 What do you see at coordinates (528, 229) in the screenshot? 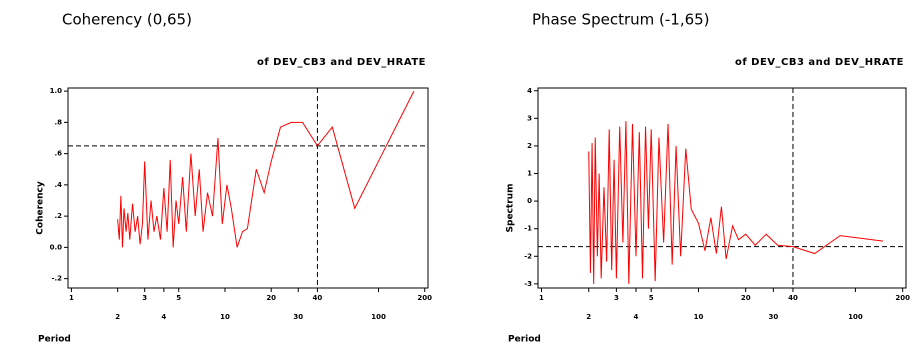
I see `y-tick-label: -1` at bounding box center [528, 229].